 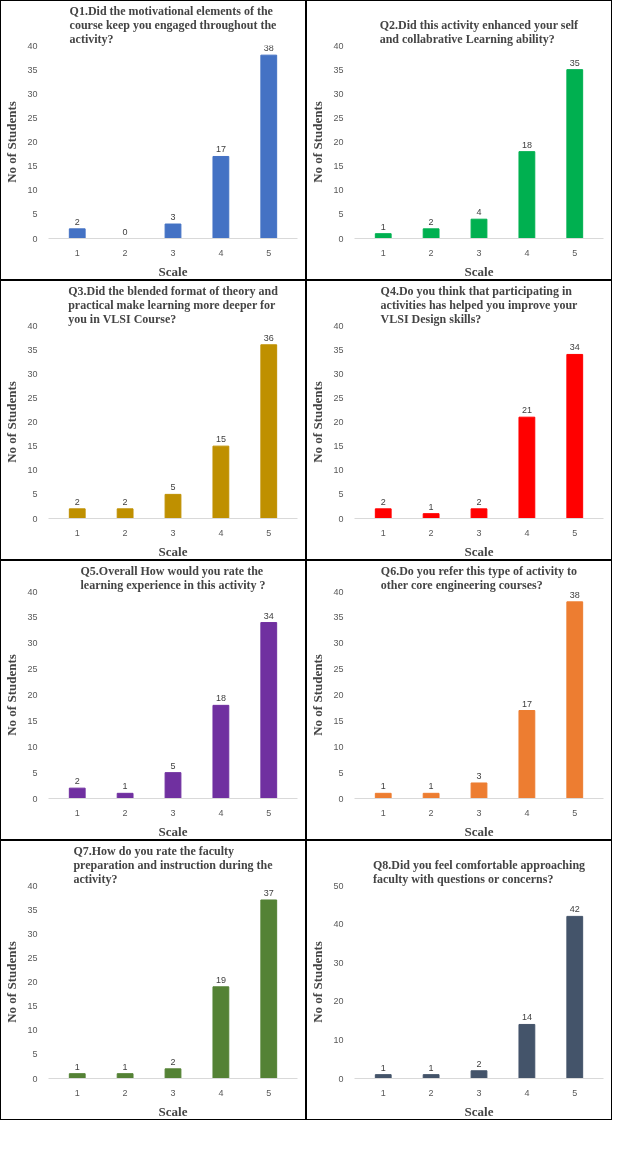 What do you see at coordinates (479, 212) in the screenshot?
I see `data-label: 4` at bounding box center [479, 212].